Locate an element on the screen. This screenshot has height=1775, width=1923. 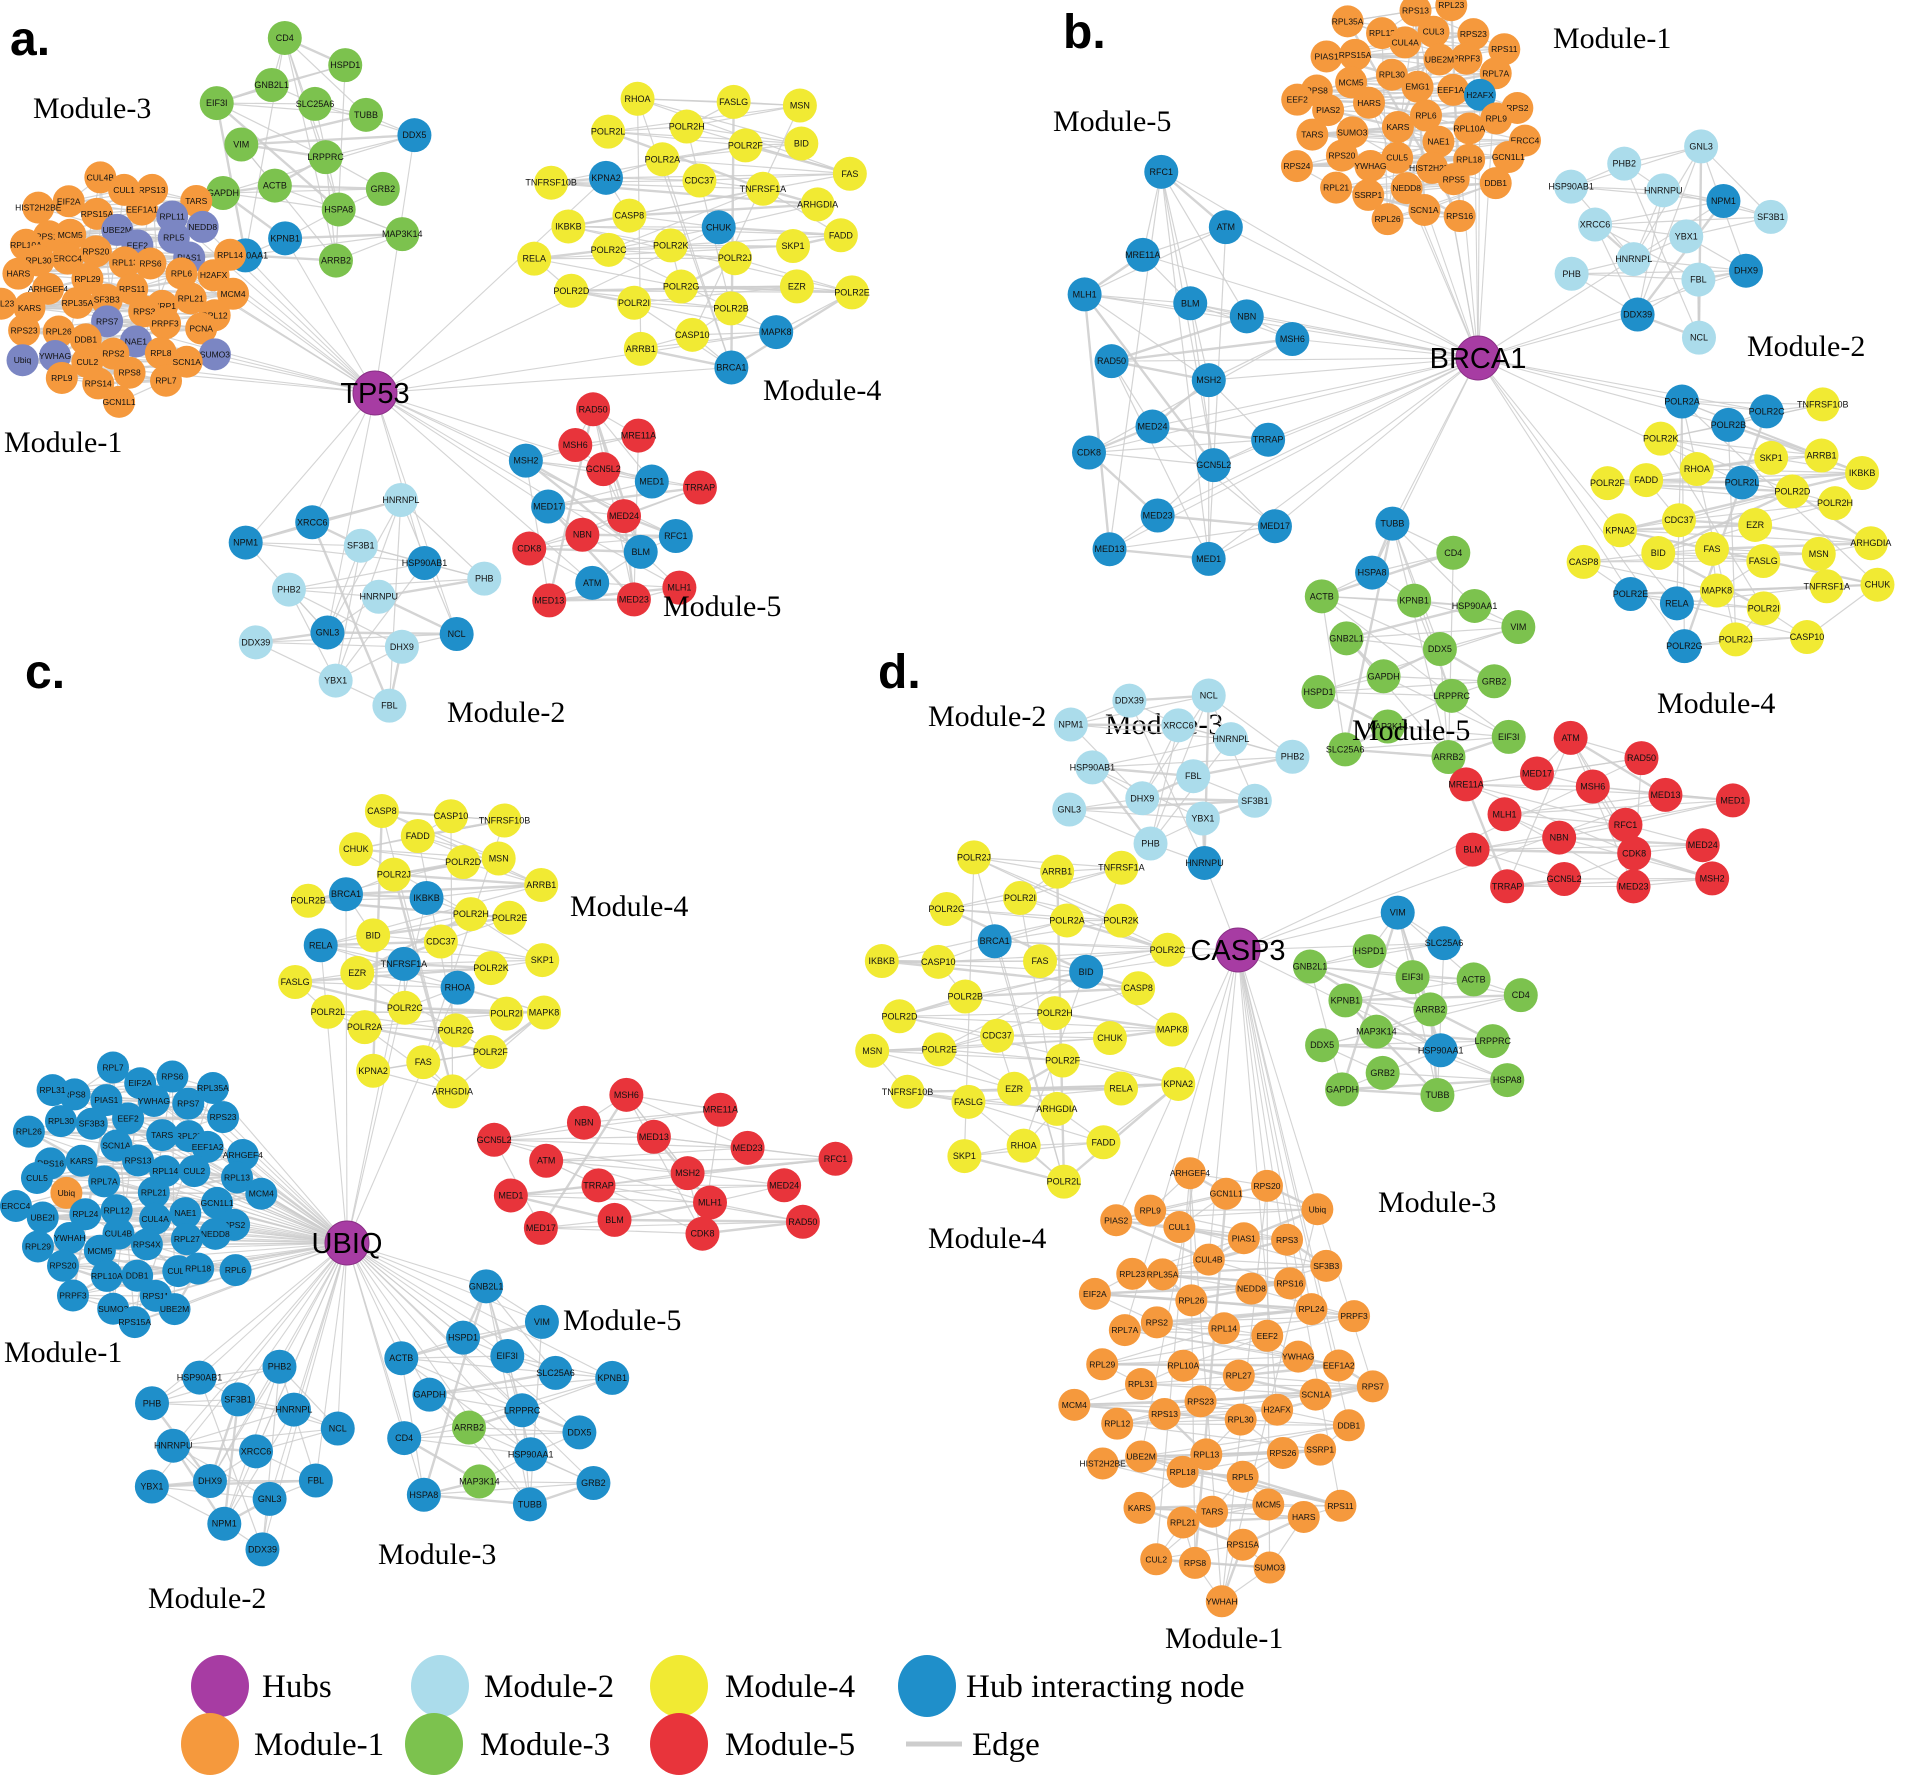
node-RPS11: RPS11 is located at coordinates (1504, 49).